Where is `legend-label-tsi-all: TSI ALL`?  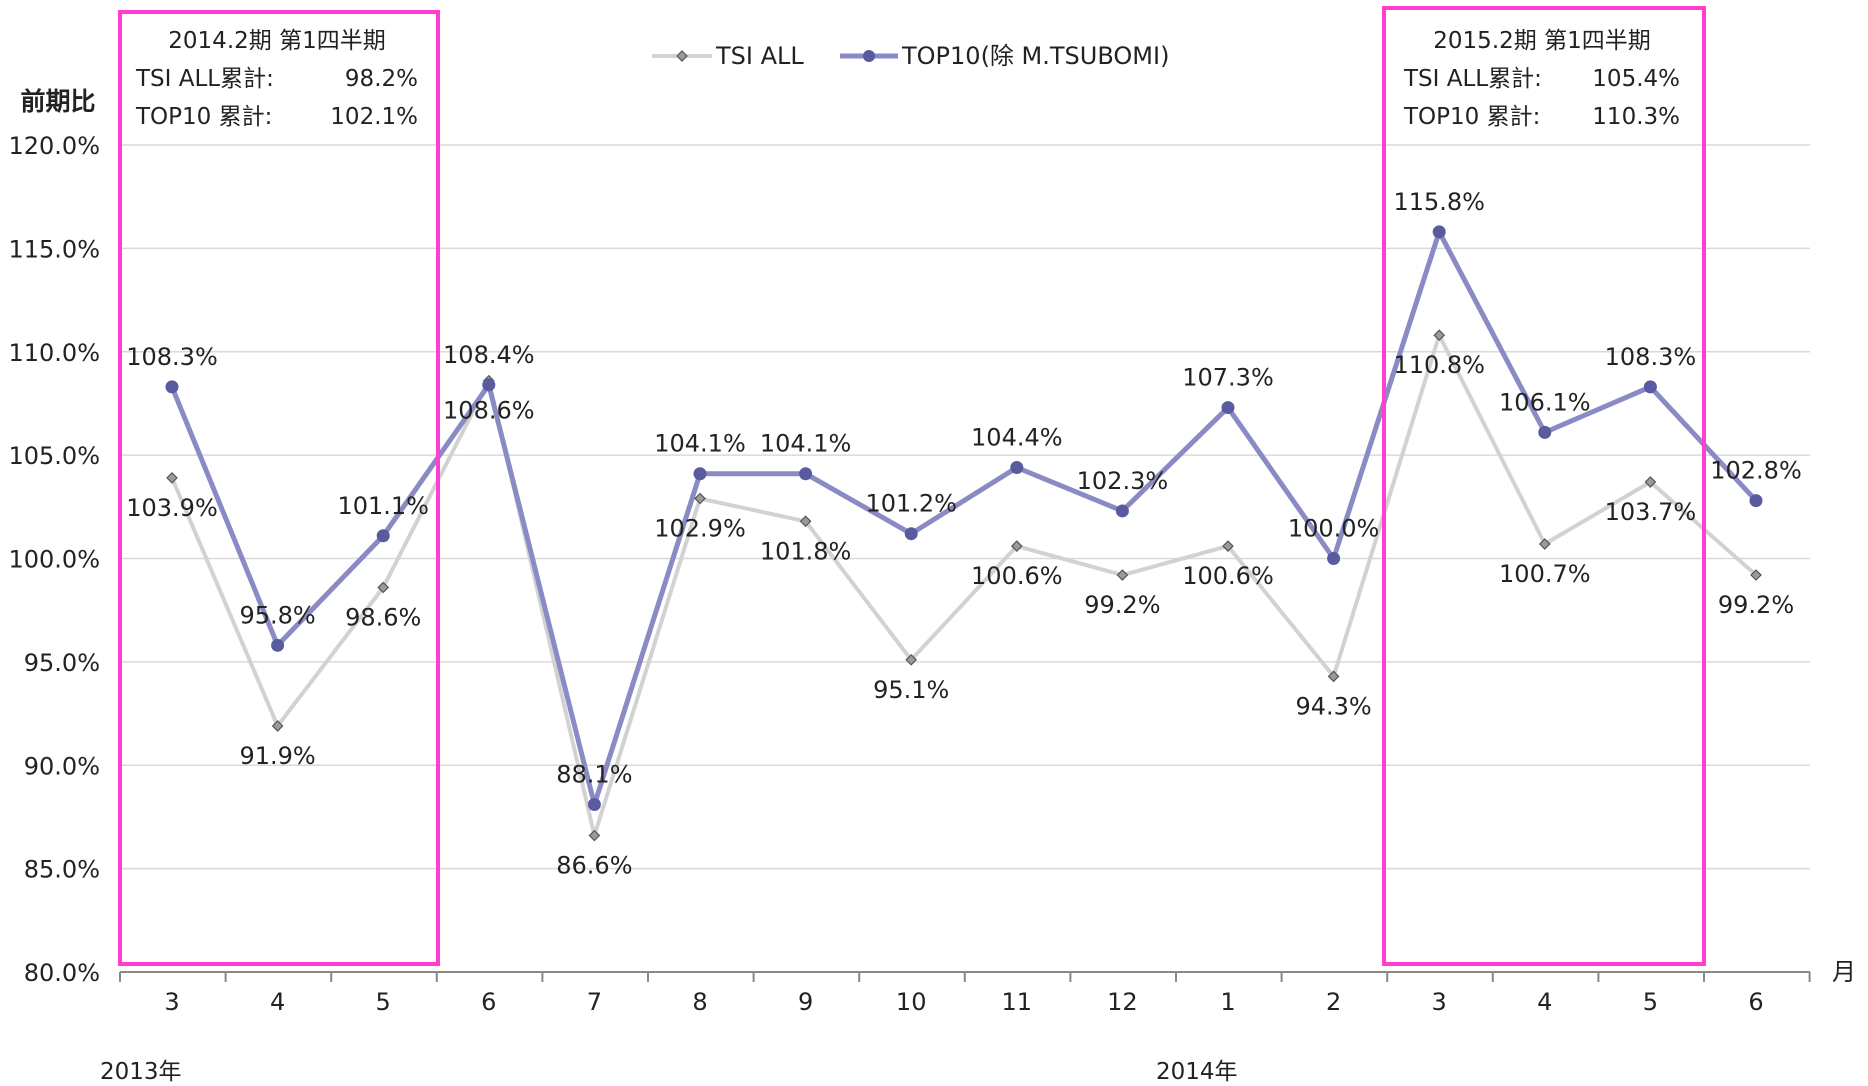
legend-label-tsi-all: TSI ALL is located at coordinates (759, 56).